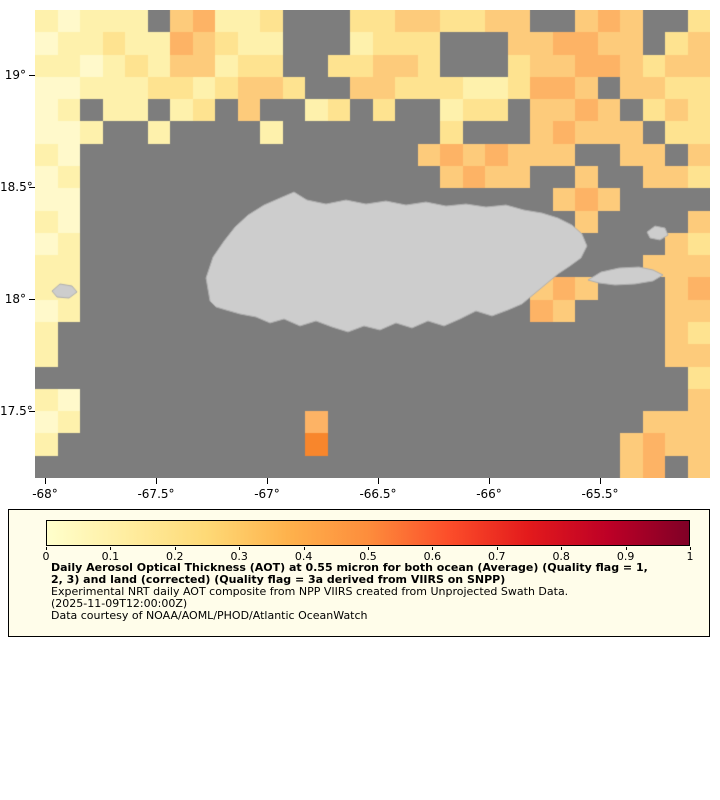  What do you see at coordinates (690, 556) in the screenshot?
I see `colorbar-tick-label: 1` at bounding box center [690, 556].